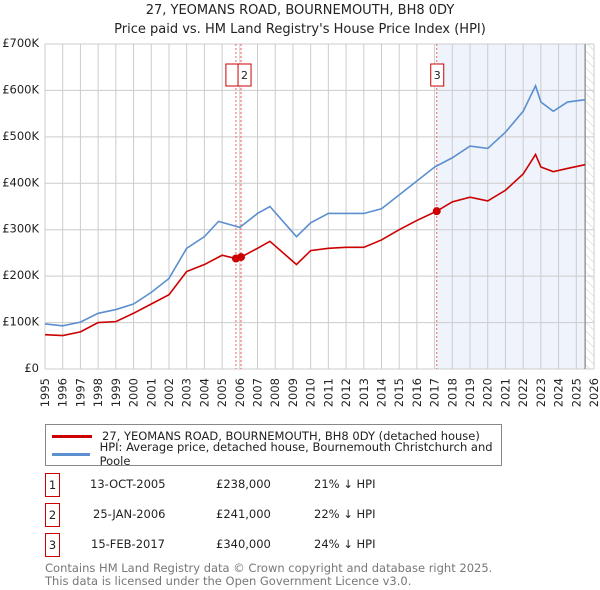  What do you see at coordinates (243, 514) in the screenshot?
I see `price: £241,000` at bounding box center [243, 514].